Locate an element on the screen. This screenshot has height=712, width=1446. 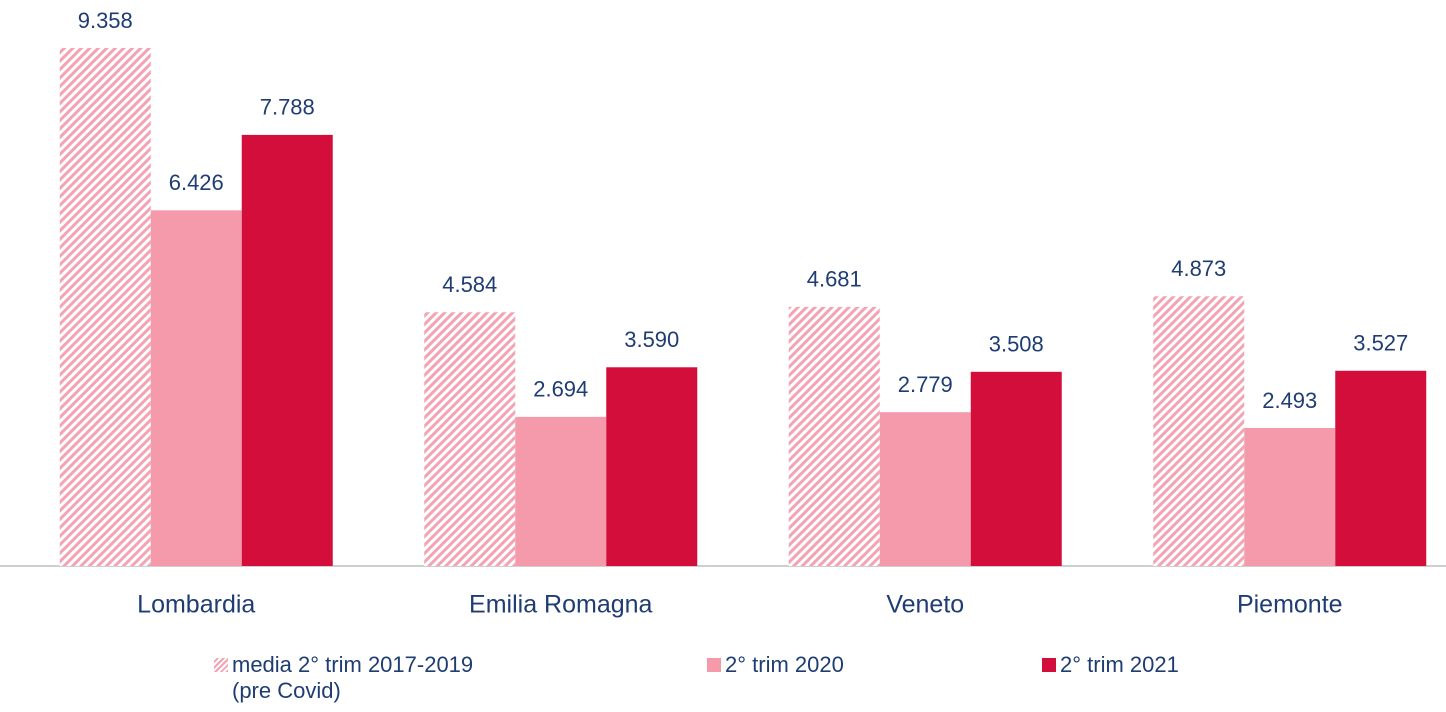
data-label: 7.788 is located at coordinates (287, 107).